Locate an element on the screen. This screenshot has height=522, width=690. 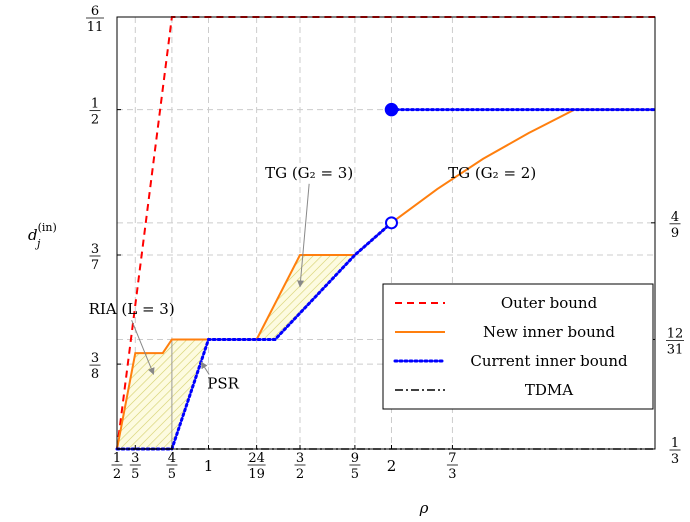
x-axis-label: ρ is located at coordinates (424, 508).